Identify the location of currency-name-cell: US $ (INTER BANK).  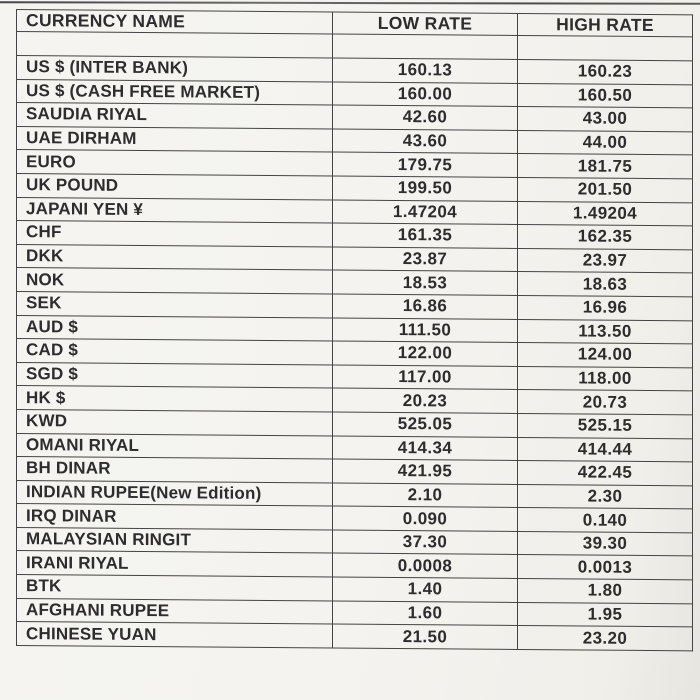
(174, 68).